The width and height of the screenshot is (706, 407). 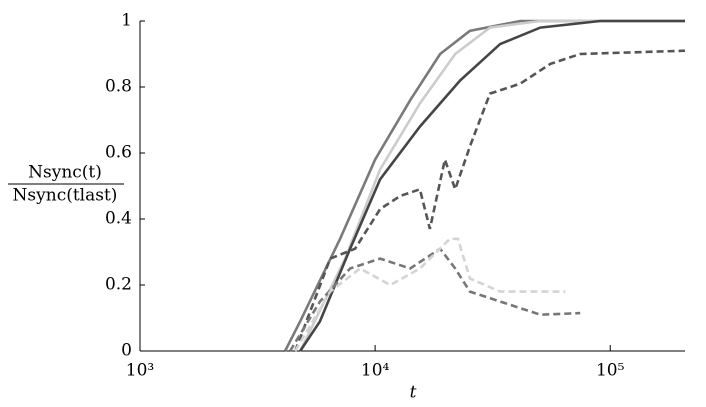 I want to click on x-axis-label: t, so click(x=413, y=393).